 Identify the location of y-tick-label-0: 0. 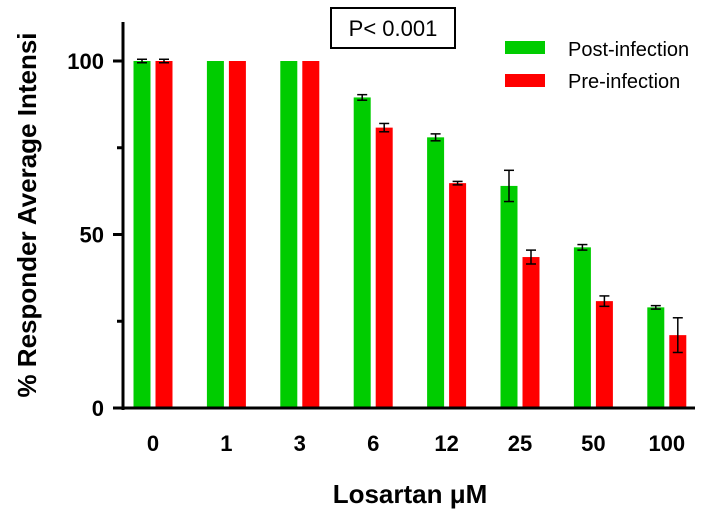
(98, 408).